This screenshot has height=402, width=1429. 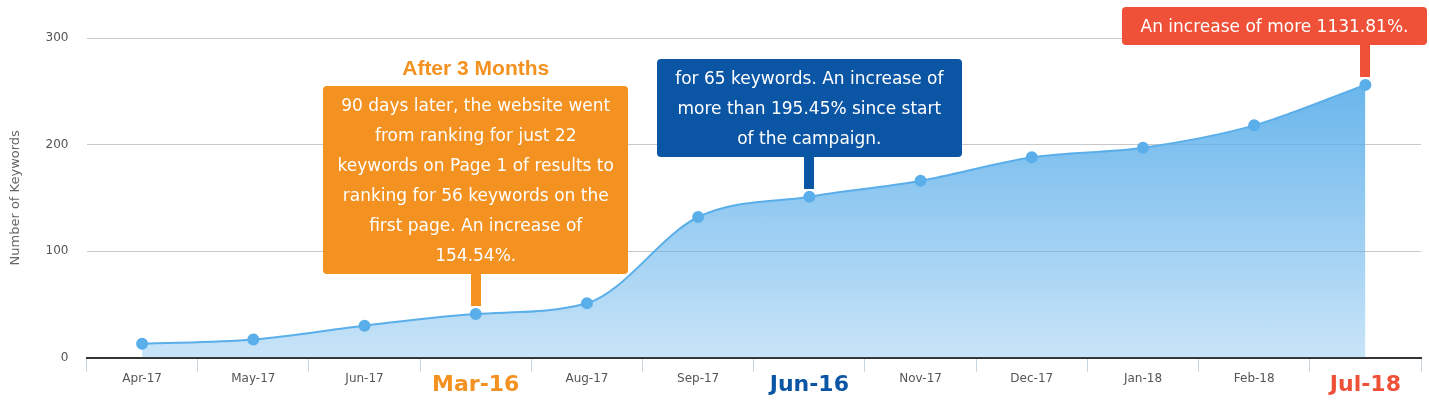 I want to click on callout-box: 90 days later, the website went from ranking for just 22 keywords on Page 1 of results to ranking for 56 keywords on the first page. An increase of 154.54%., so click(x=476, y=179).